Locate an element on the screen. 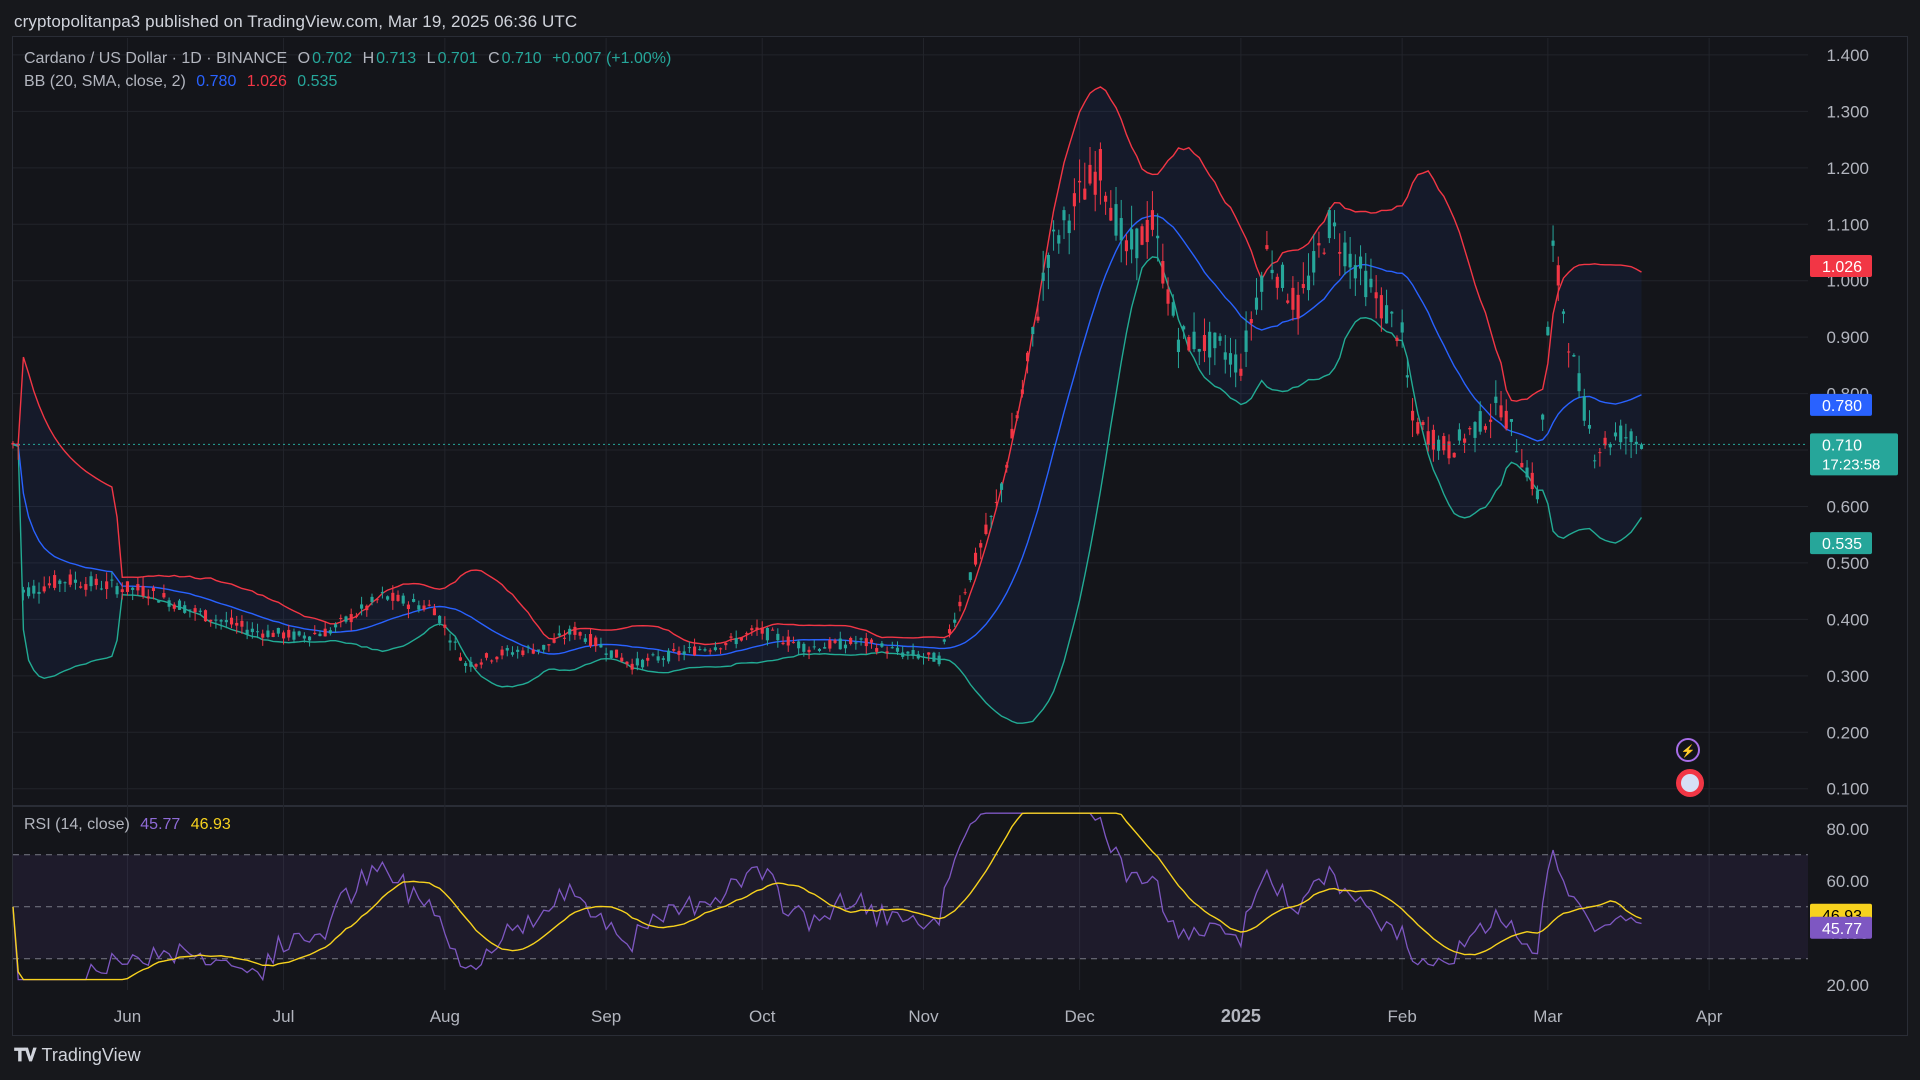 The height and width of the screenshot is (1080, 1920). x-tick-label: Aug is located at coordinates (445, 1016).